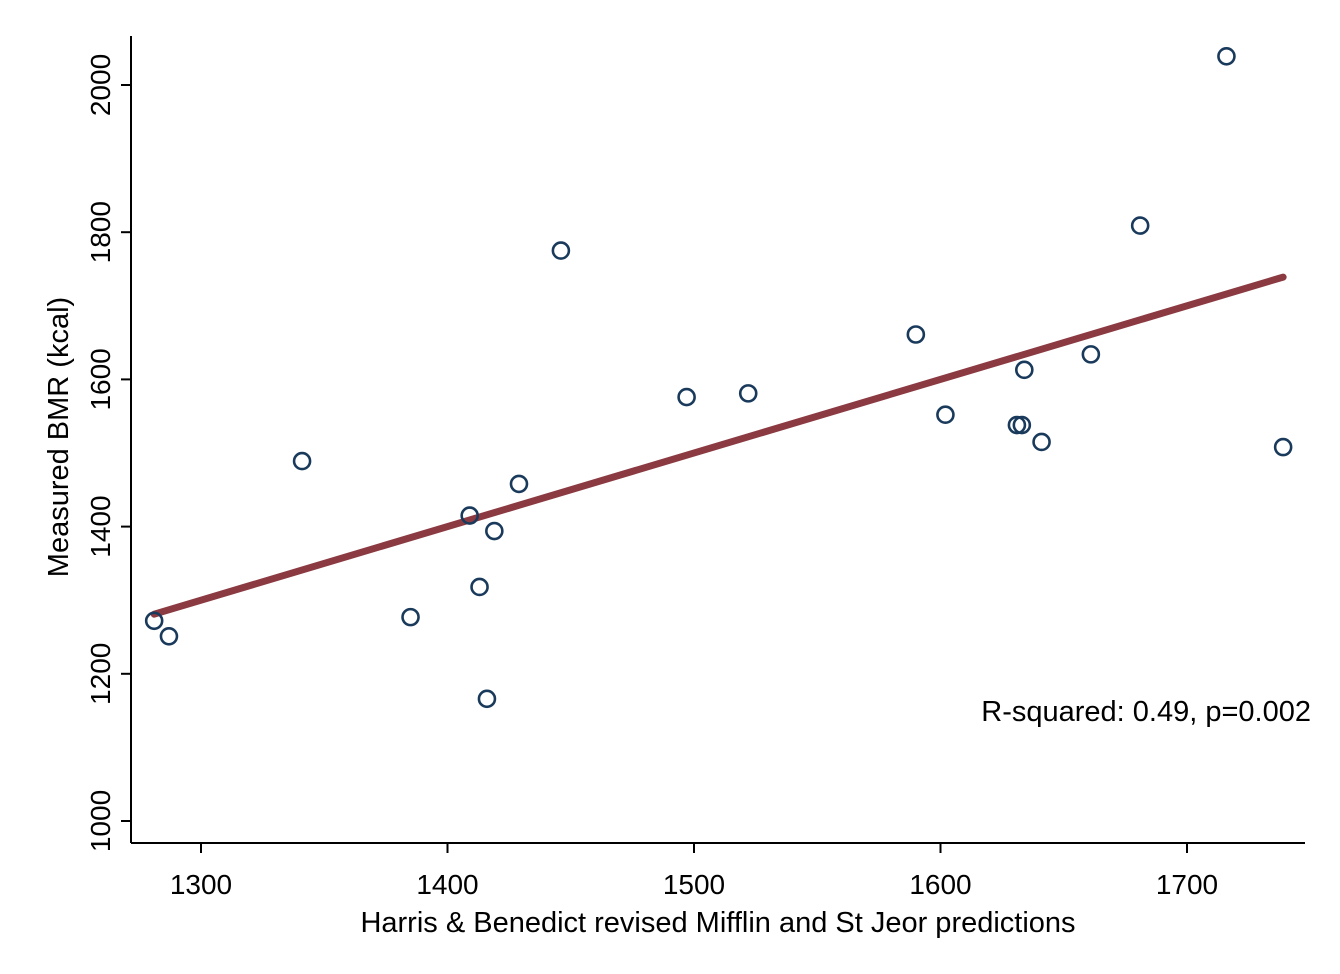 The height and width of the screenshot is (974, 1340). What do you see at coordinates (100, 232) in the screenshot?
I see `y-tick-label: 1800` at bounding box center [100, 232].